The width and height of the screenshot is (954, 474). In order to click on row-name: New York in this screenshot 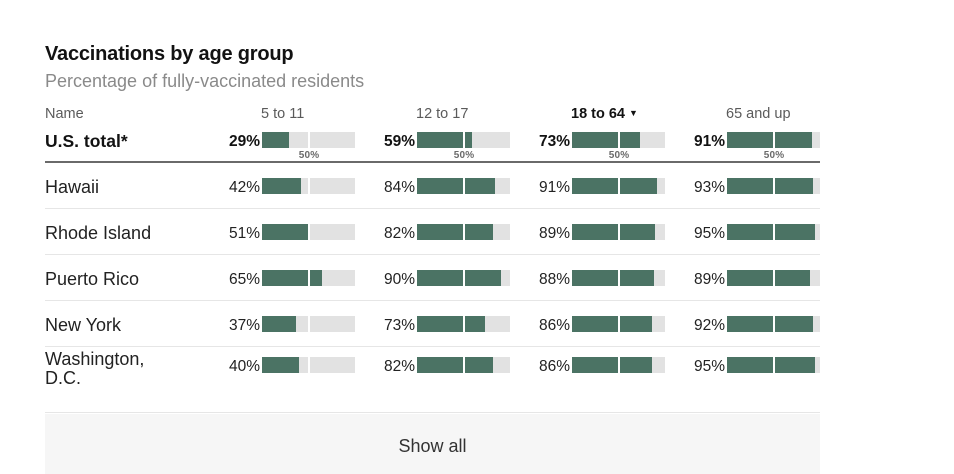, I will do `click(83, 325)`.